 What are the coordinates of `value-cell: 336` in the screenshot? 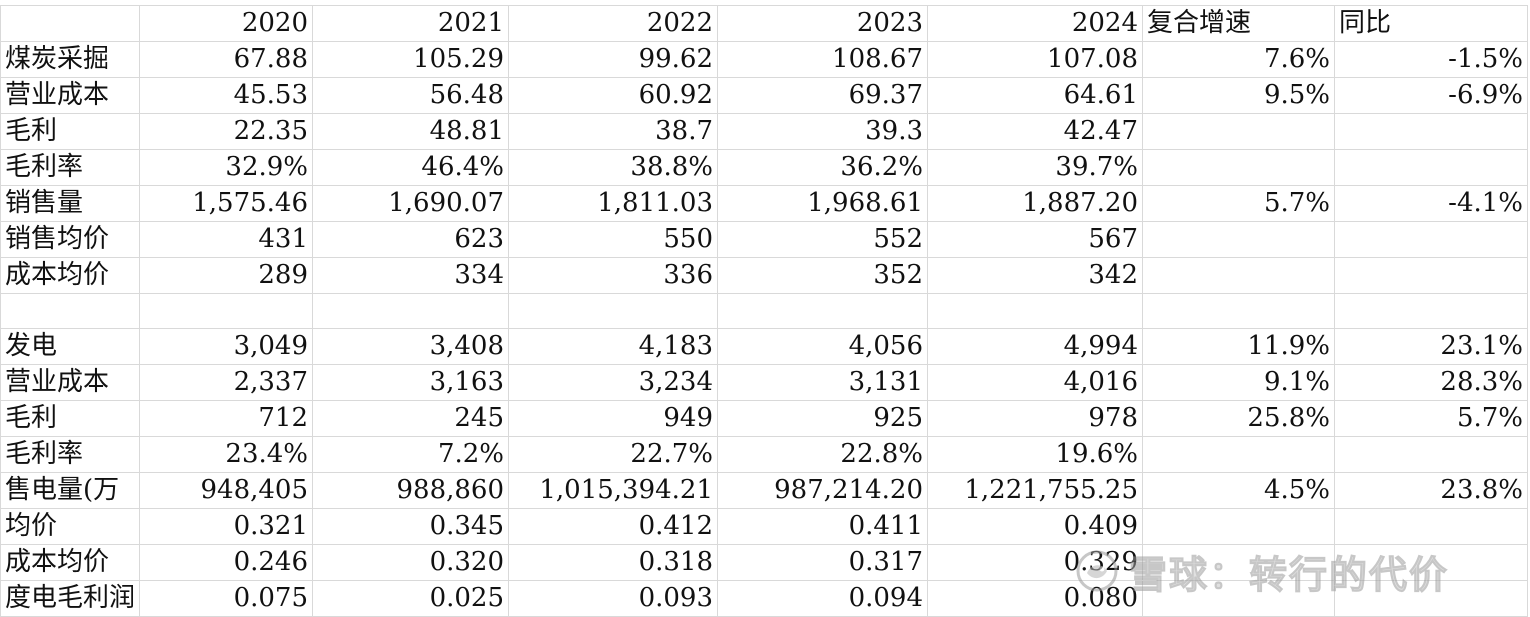 It's located at (613, 275).